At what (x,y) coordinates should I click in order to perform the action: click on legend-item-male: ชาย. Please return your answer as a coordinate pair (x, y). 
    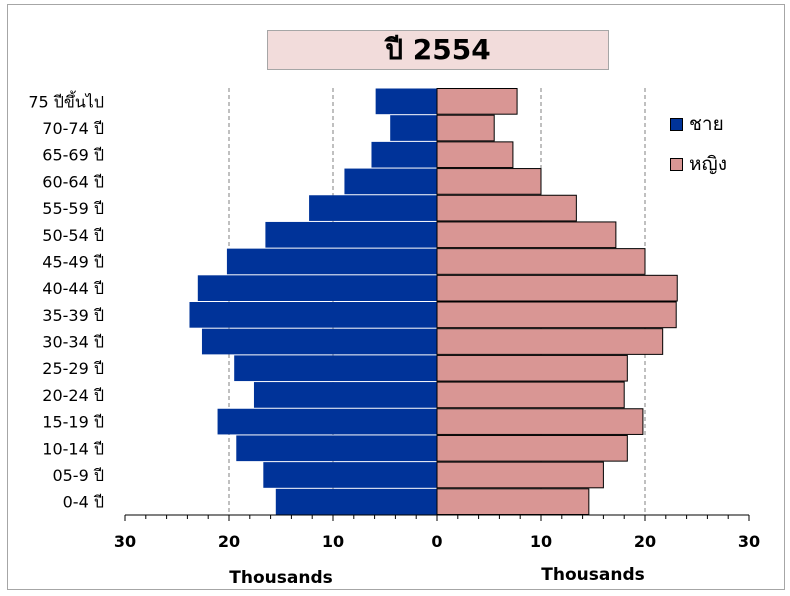
    Looking at the image, I should click on (698, 124).